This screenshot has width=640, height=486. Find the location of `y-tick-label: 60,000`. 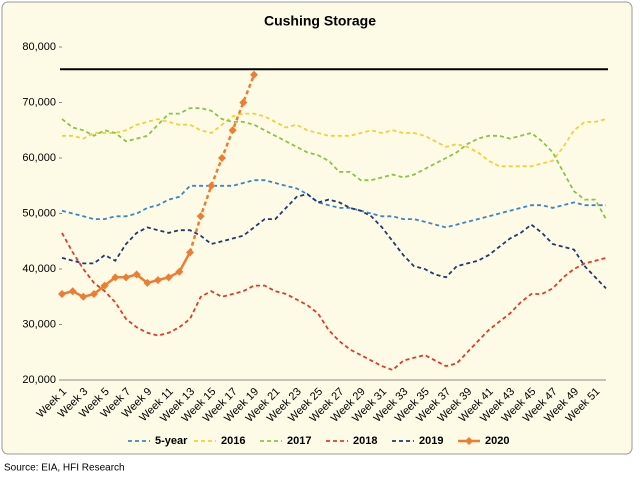

y-tick-label: 60,000 is located at coordinates (39, 158).